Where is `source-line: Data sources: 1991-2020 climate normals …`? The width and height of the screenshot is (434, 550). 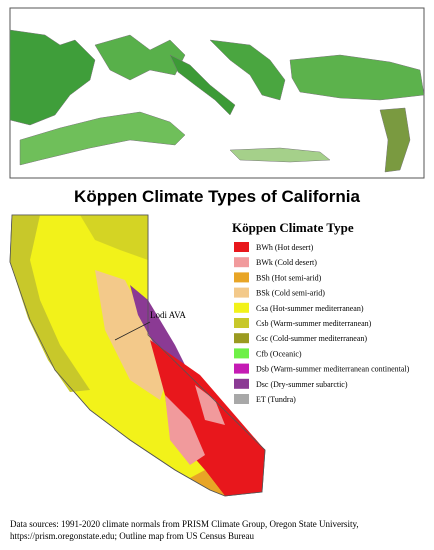 source-line: Data sources: 1991-2020 climate normals … is located at coordinates (184, 524).